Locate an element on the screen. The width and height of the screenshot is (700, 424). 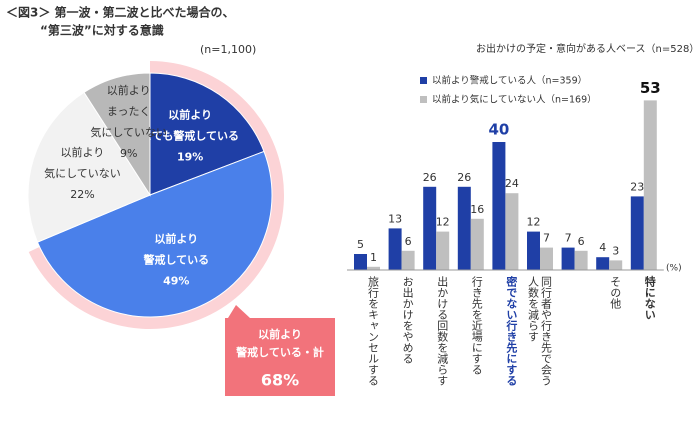
slice-value-label: 22% is located at coordinates (82, 194).